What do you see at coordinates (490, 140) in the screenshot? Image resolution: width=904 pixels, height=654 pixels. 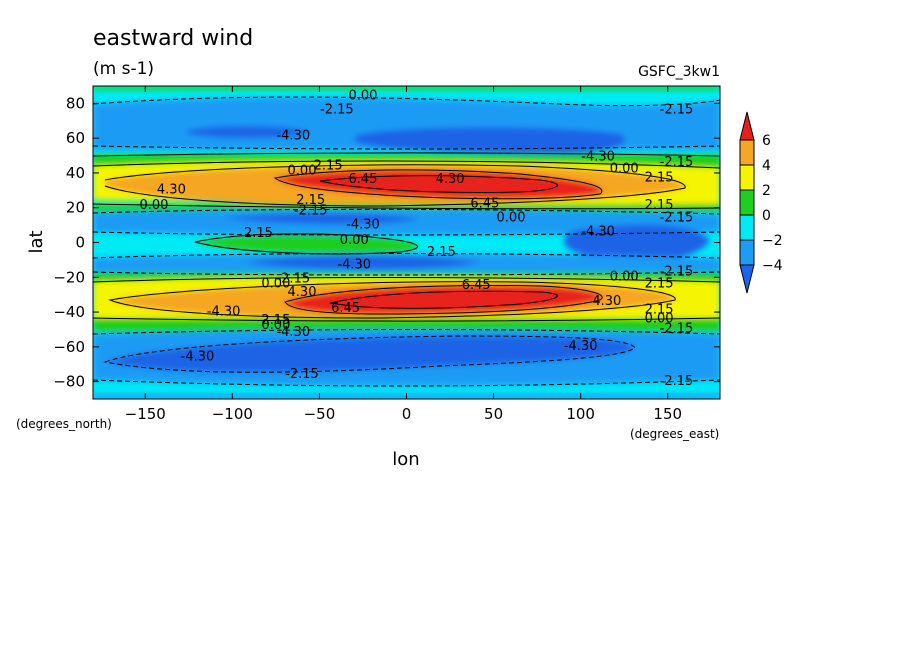 I see `band-nh-strong-easterly-east` at bounding box center [490, 140].